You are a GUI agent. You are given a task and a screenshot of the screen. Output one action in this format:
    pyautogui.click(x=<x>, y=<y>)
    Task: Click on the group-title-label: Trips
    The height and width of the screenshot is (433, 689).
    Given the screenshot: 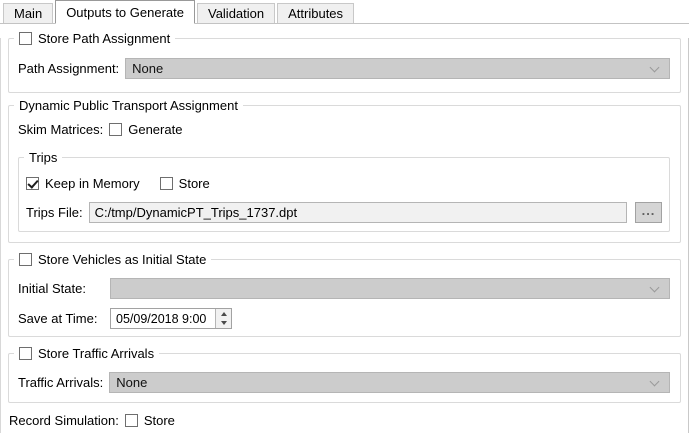 What is the action you would take?
    pyautogui.click(x=43, y=157)
    